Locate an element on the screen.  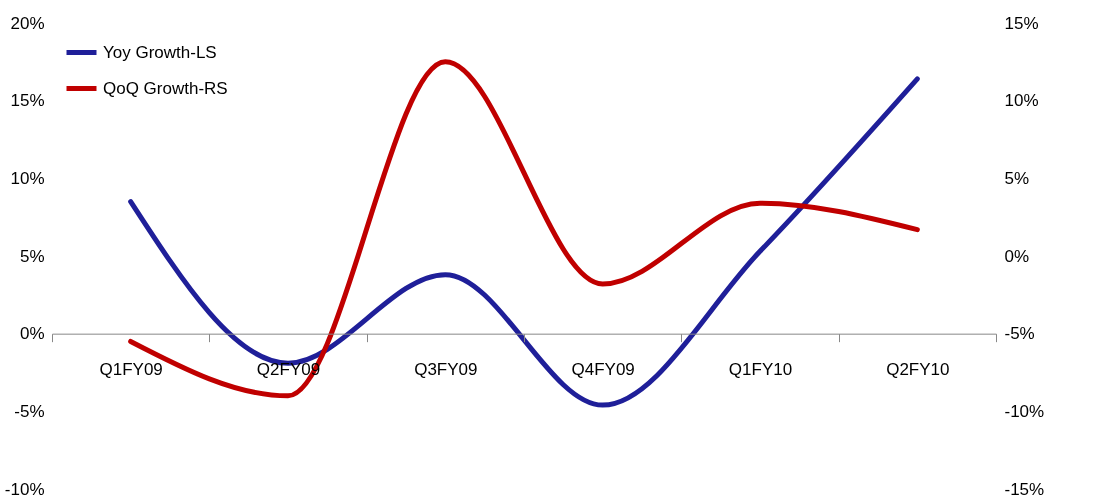
legend-label: Yoy Growth-LS is located at coordinates (160, 52).